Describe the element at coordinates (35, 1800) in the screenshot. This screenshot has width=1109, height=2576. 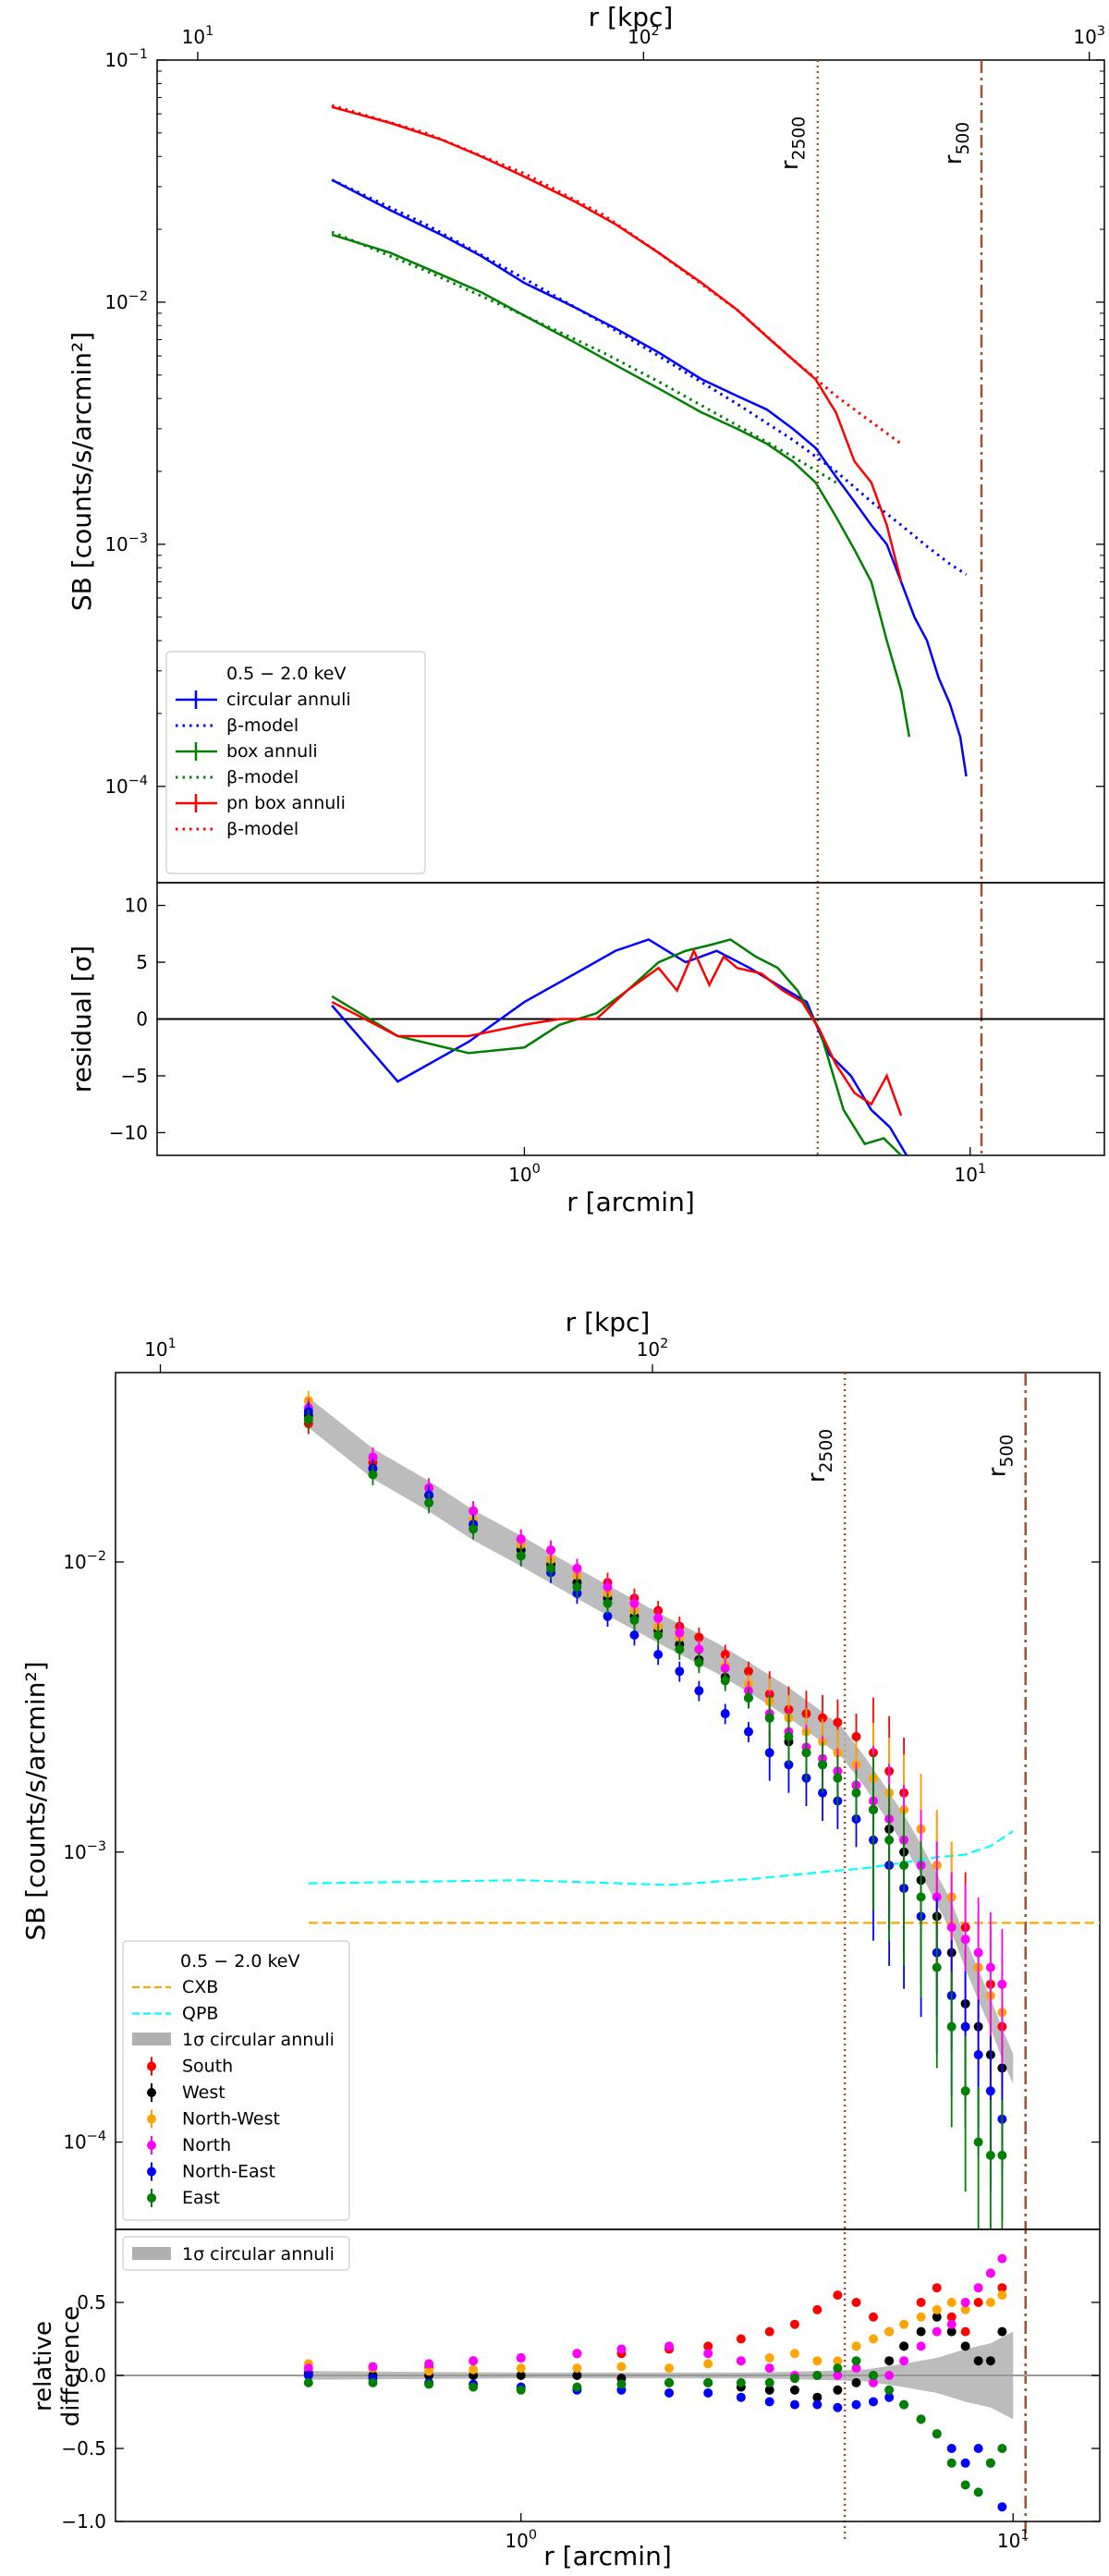
I see `y-axis-label: SB [counts/s/arcmin²]` at that location.